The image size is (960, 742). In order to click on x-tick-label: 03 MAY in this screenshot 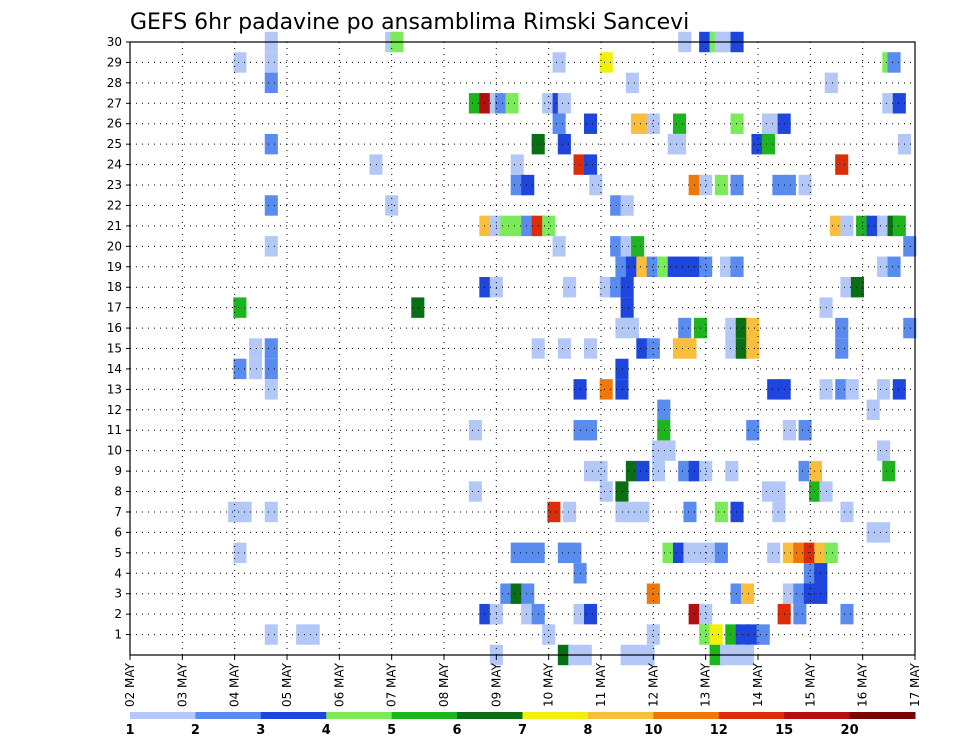, I will do `click(182, 684)`.